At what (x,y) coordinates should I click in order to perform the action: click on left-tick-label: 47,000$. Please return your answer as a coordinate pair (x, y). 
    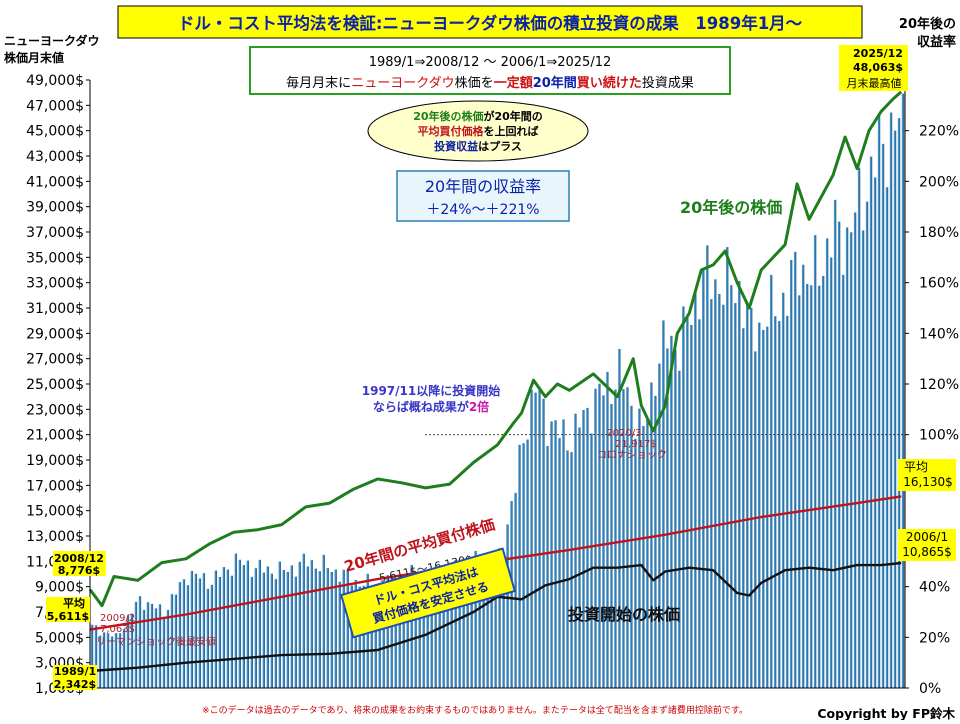
    Looking at the image, I should click on (55, 106).